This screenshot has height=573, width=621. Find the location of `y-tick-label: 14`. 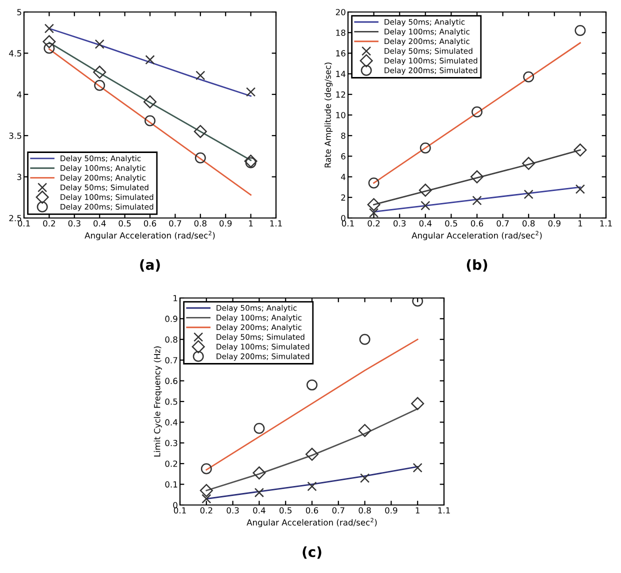

y-tick-label: 14 is located at coordinates (341, 73).